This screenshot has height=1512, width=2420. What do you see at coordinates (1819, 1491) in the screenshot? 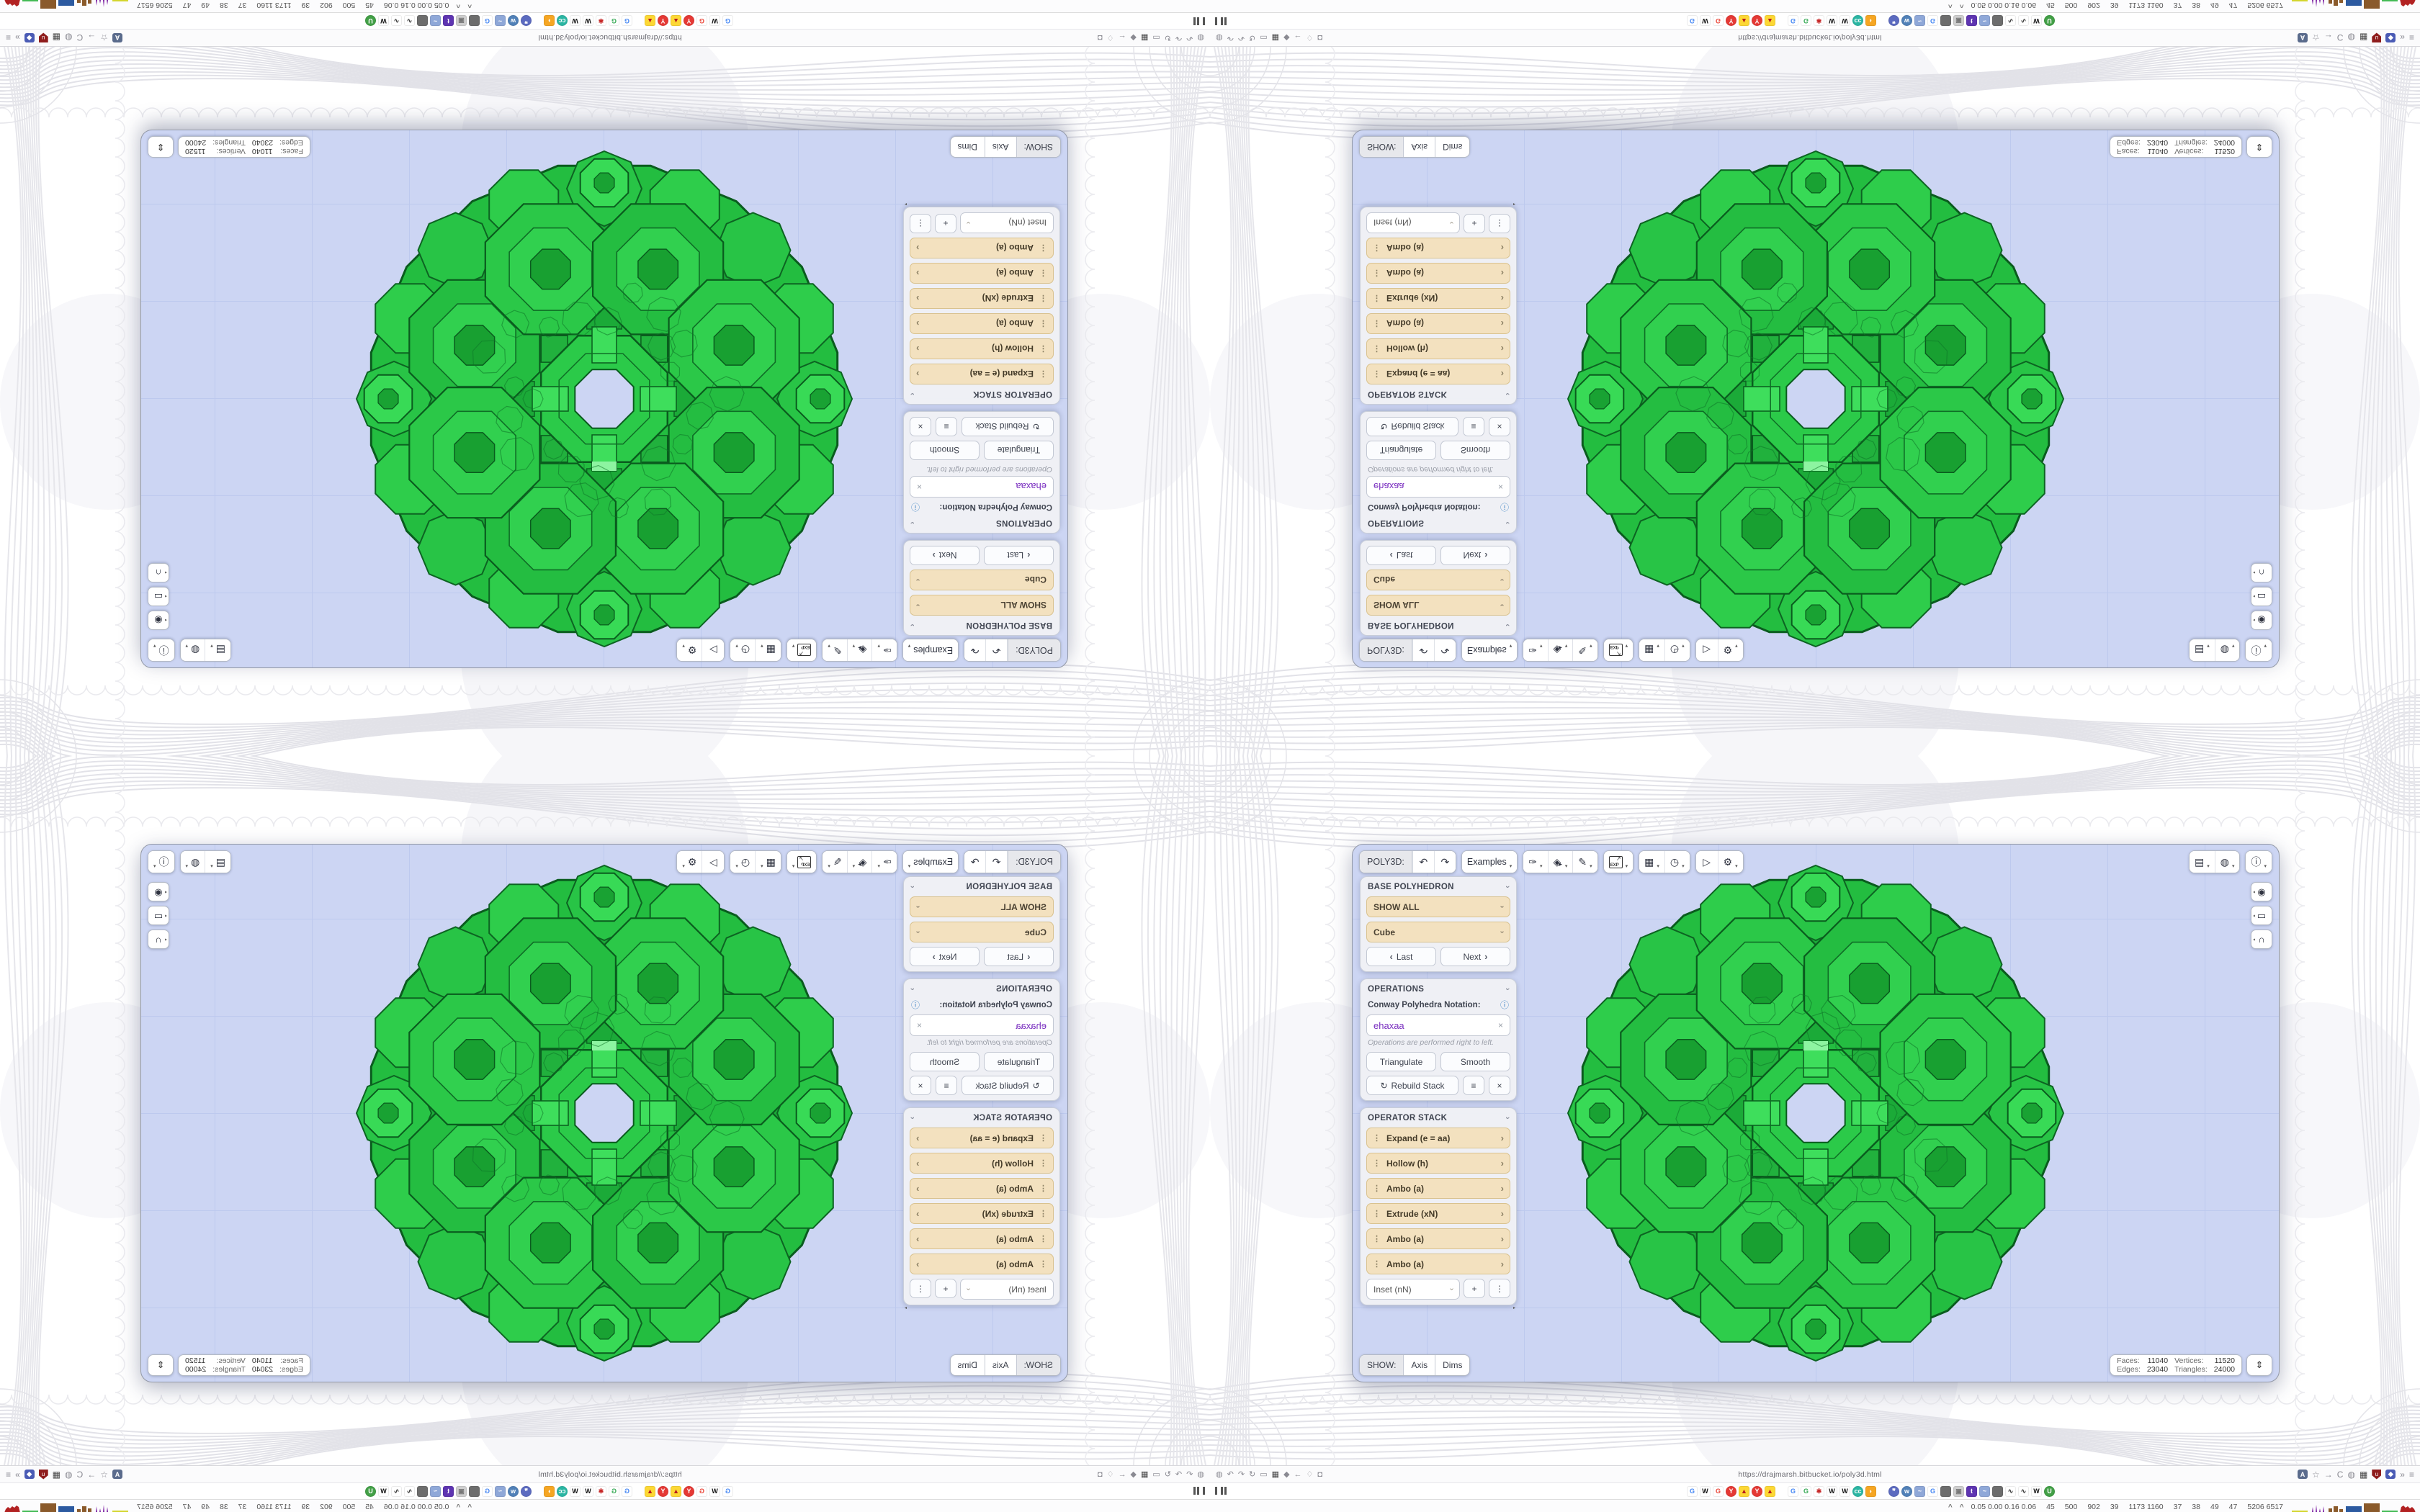
I see `bookmark-favicon: ✱` at bounding box center [1819, 1491].